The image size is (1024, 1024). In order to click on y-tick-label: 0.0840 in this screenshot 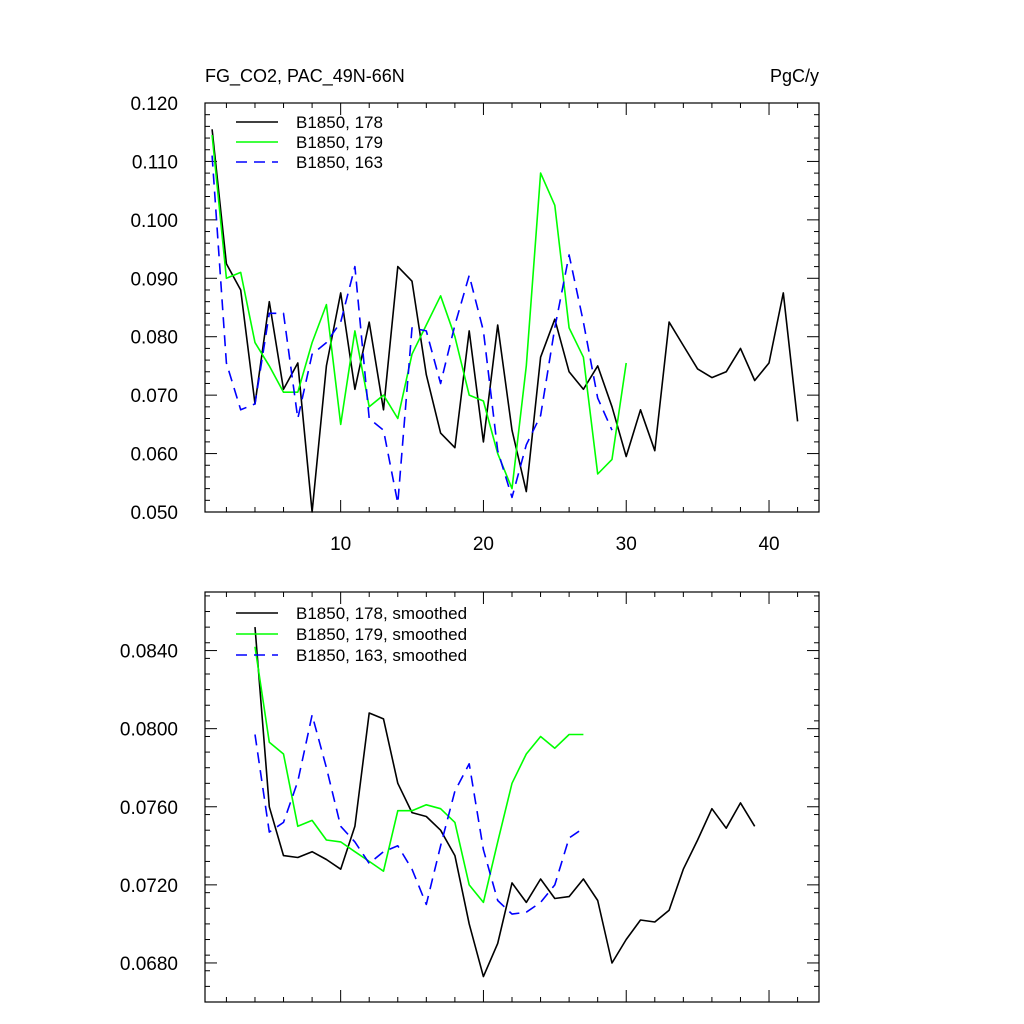, I will do `click(149, 652)`.